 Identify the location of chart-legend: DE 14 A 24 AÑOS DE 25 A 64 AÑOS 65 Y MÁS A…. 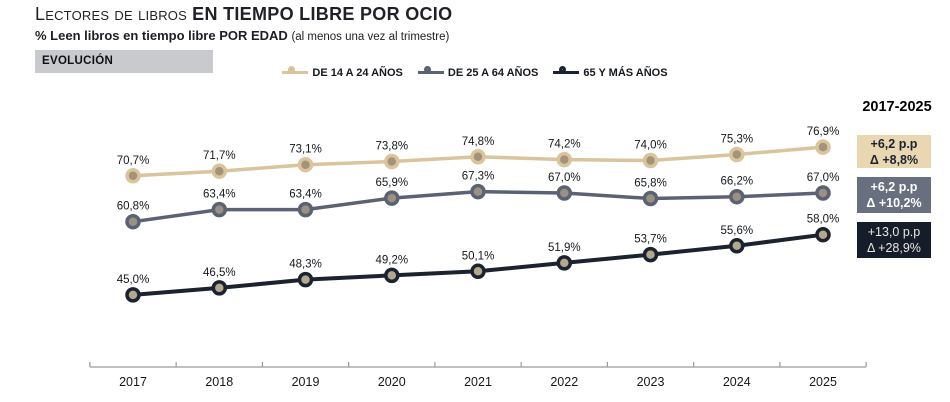
(475, 72).